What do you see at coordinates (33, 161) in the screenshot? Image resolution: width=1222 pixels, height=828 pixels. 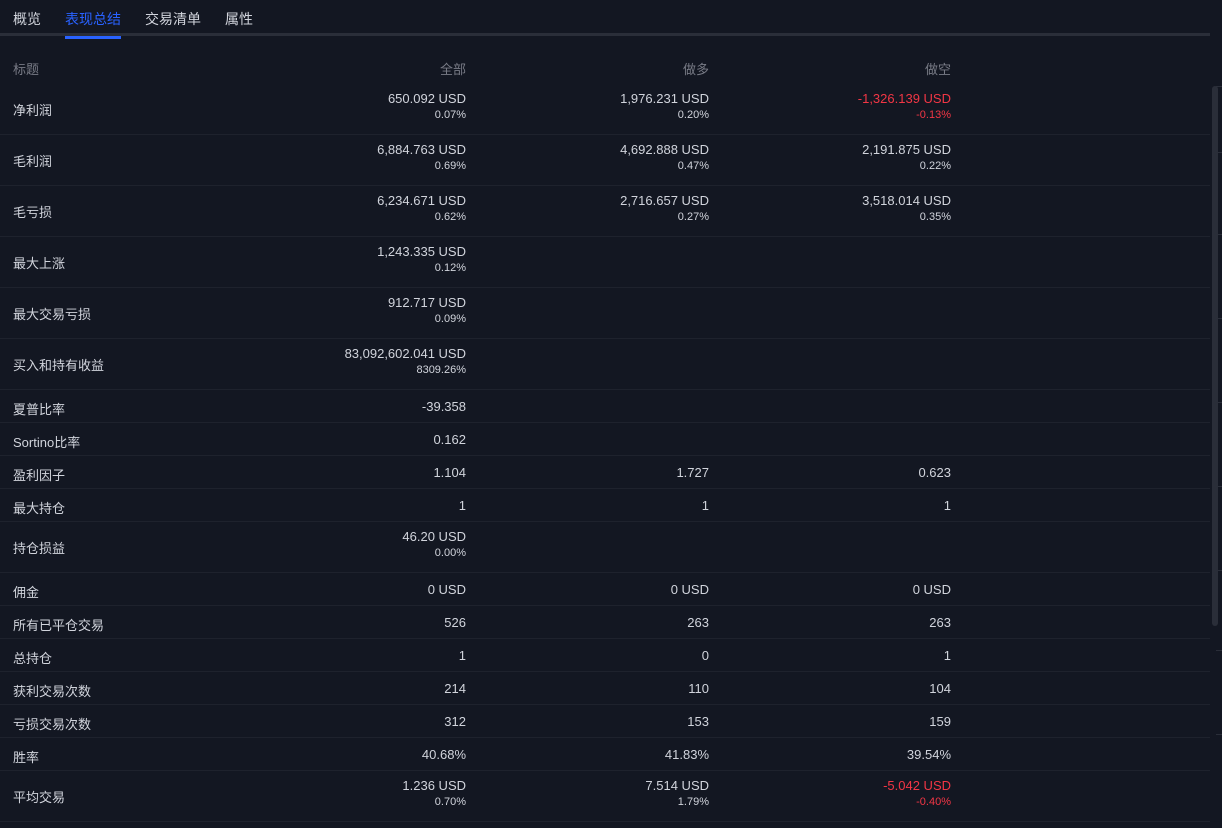 I see `row-label: 毛利润` at bounding box center [33, 161].